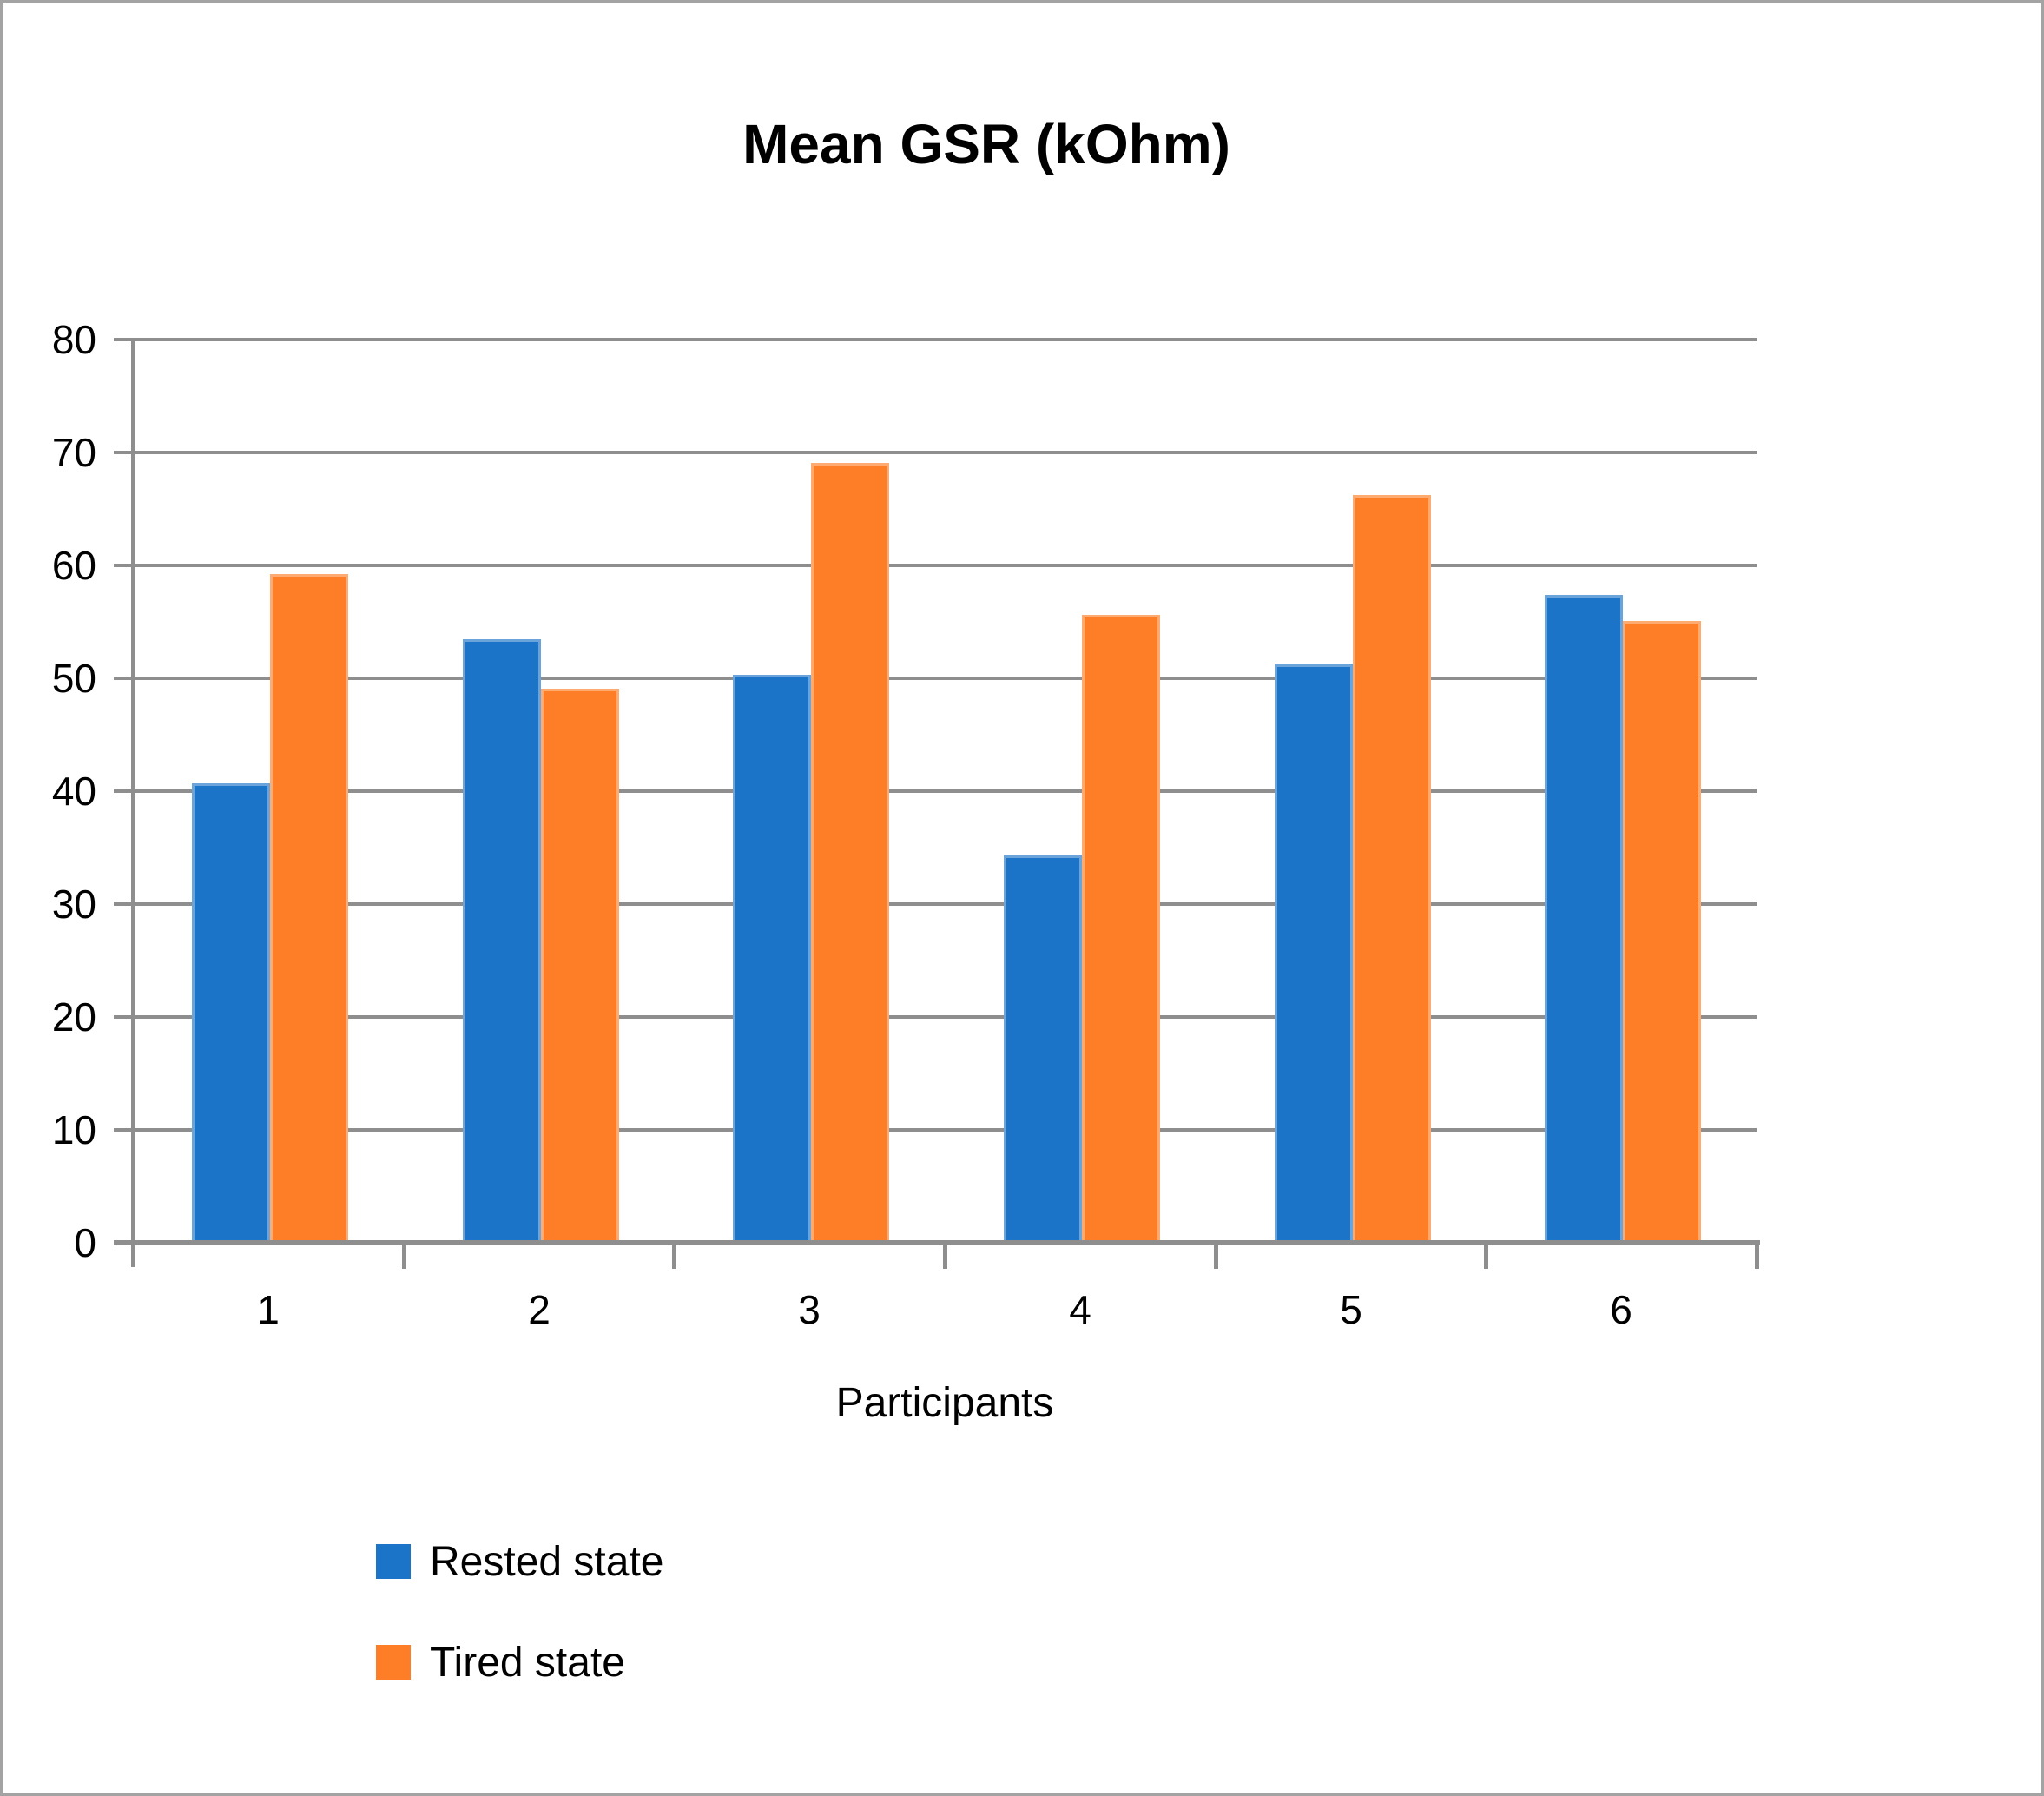 The height and width of the screenshot is (1796, 2044). Describe the element at coordinates (809, 1309) in the screenshot. I see `x-tick-label-3: 3` at that location.